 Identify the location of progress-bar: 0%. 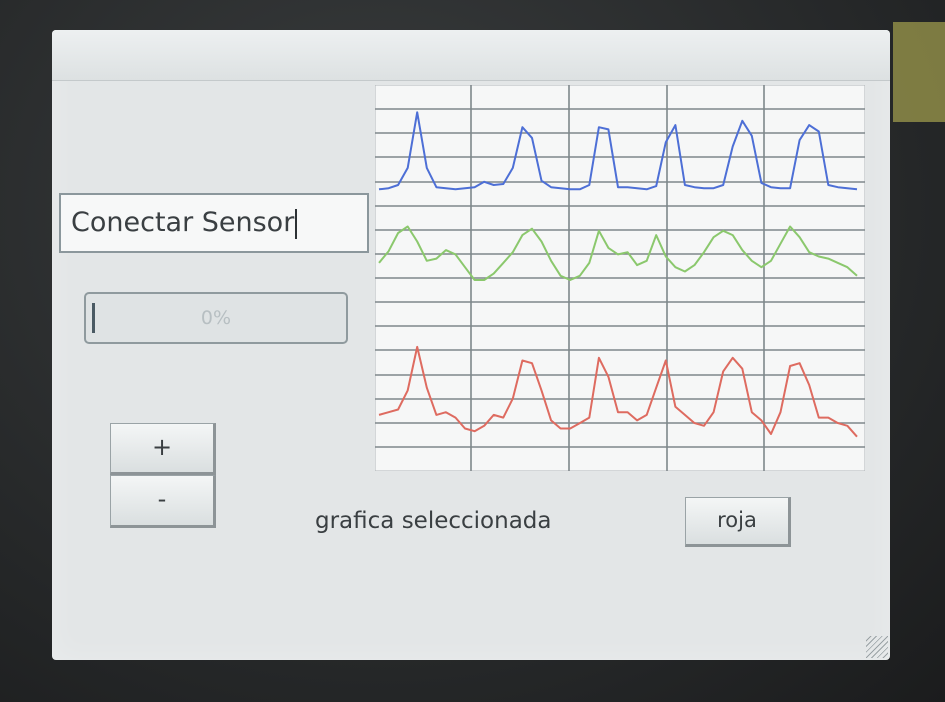
(216, 318).